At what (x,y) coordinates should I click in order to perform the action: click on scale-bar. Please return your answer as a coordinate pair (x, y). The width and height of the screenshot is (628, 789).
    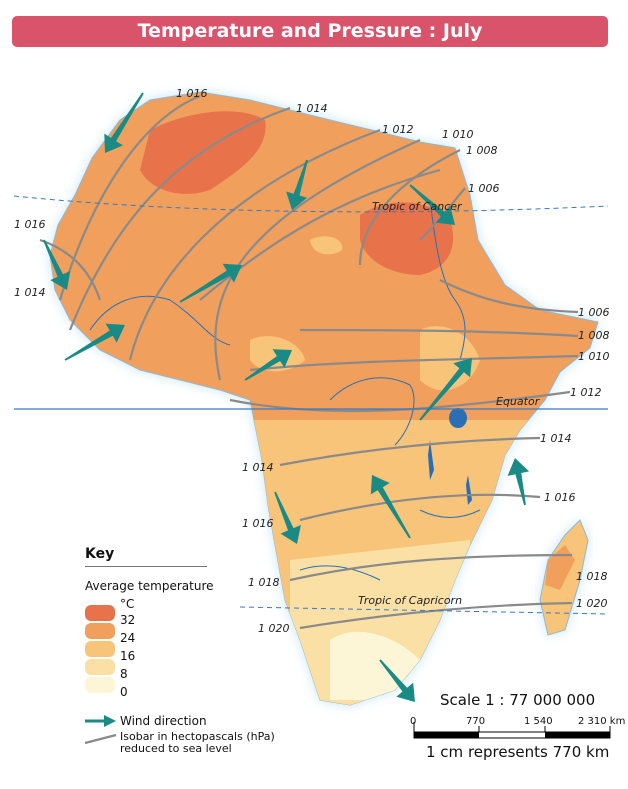
    Looking at the image, I should click on (512, 730).